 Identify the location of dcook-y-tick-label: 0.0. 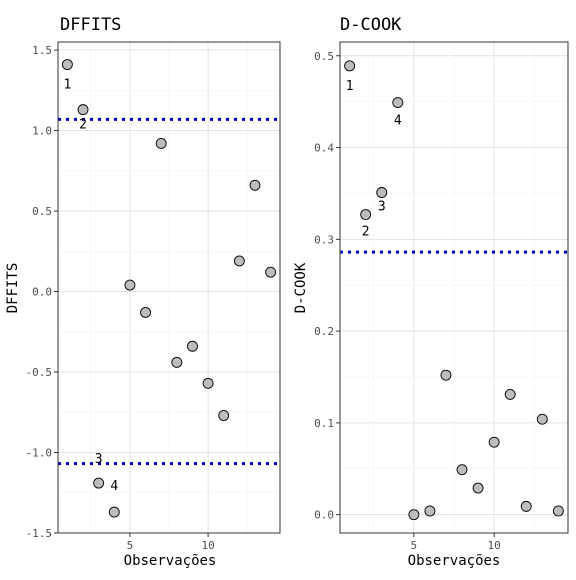
(324, 515).